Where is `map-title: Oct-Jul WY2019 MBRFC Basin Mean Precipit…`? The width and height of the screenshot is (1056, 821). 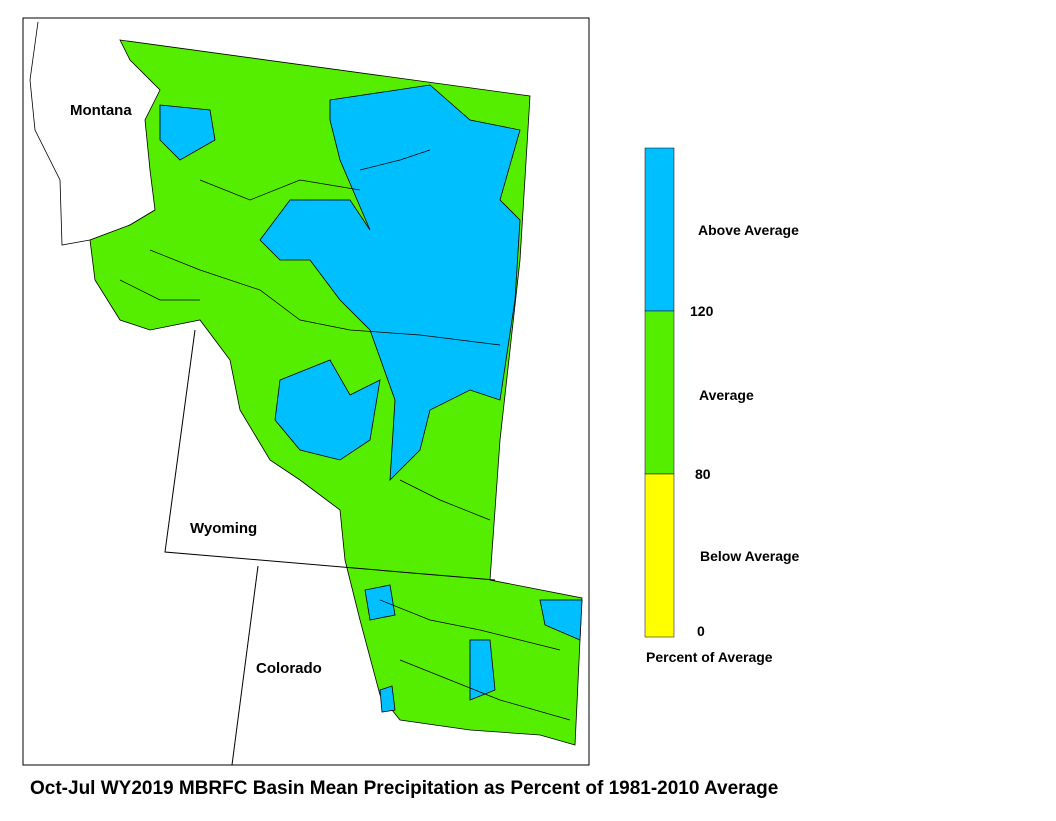
map-title: Oct-Jul WY2019 MBRFC Basin Mean Precipit… is located at coordinates (404, 788).